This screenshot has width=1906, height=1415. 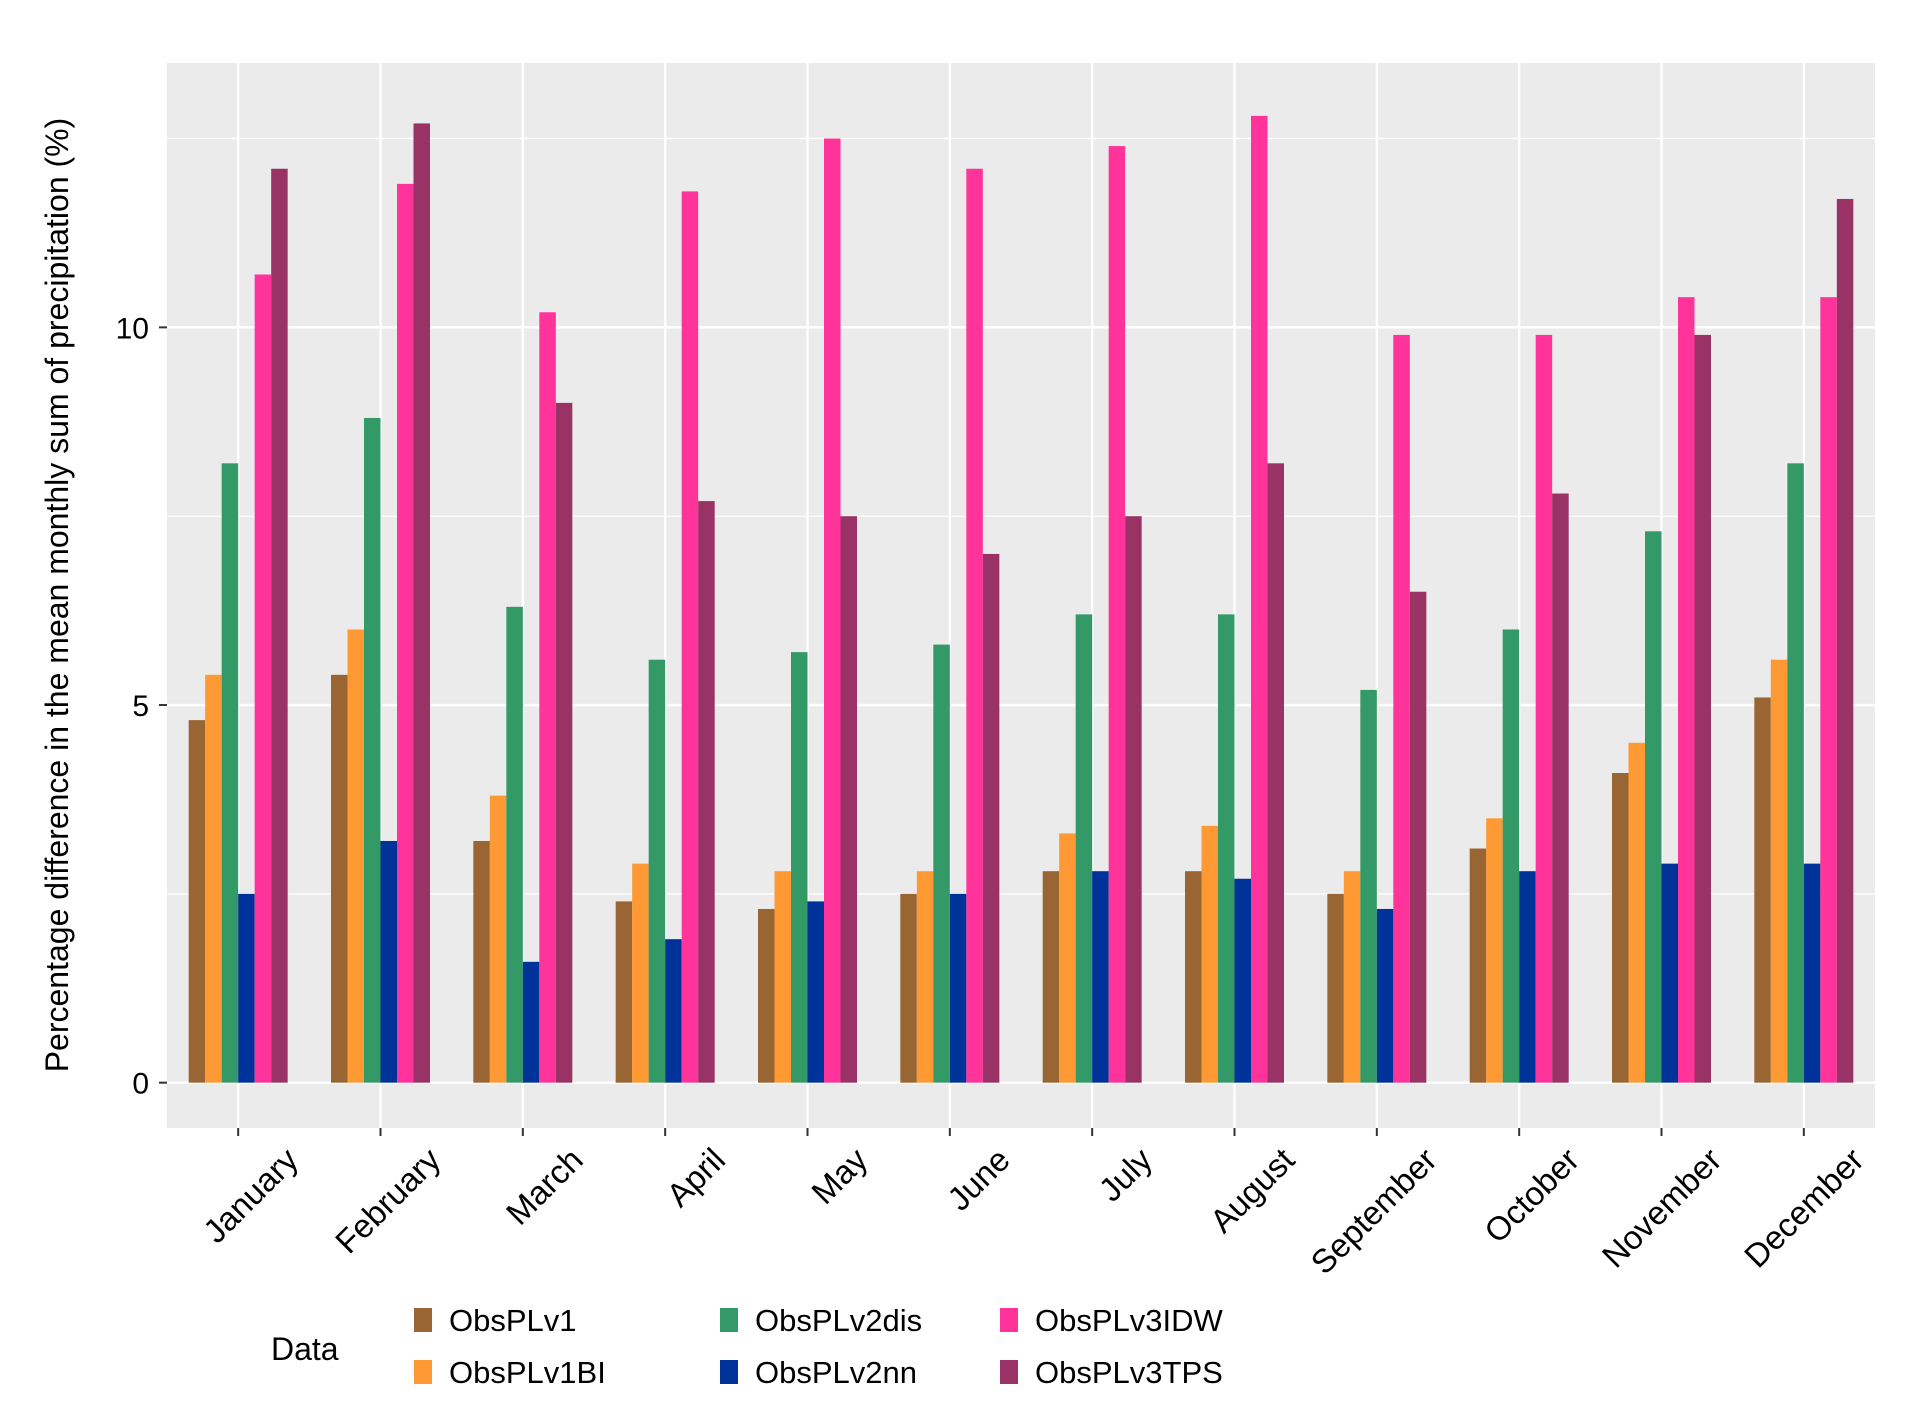 What do you see at coordinates (388, 1200) in the screenshot?
I see `x-tick-label: February` at bounding box center [388, 1200].